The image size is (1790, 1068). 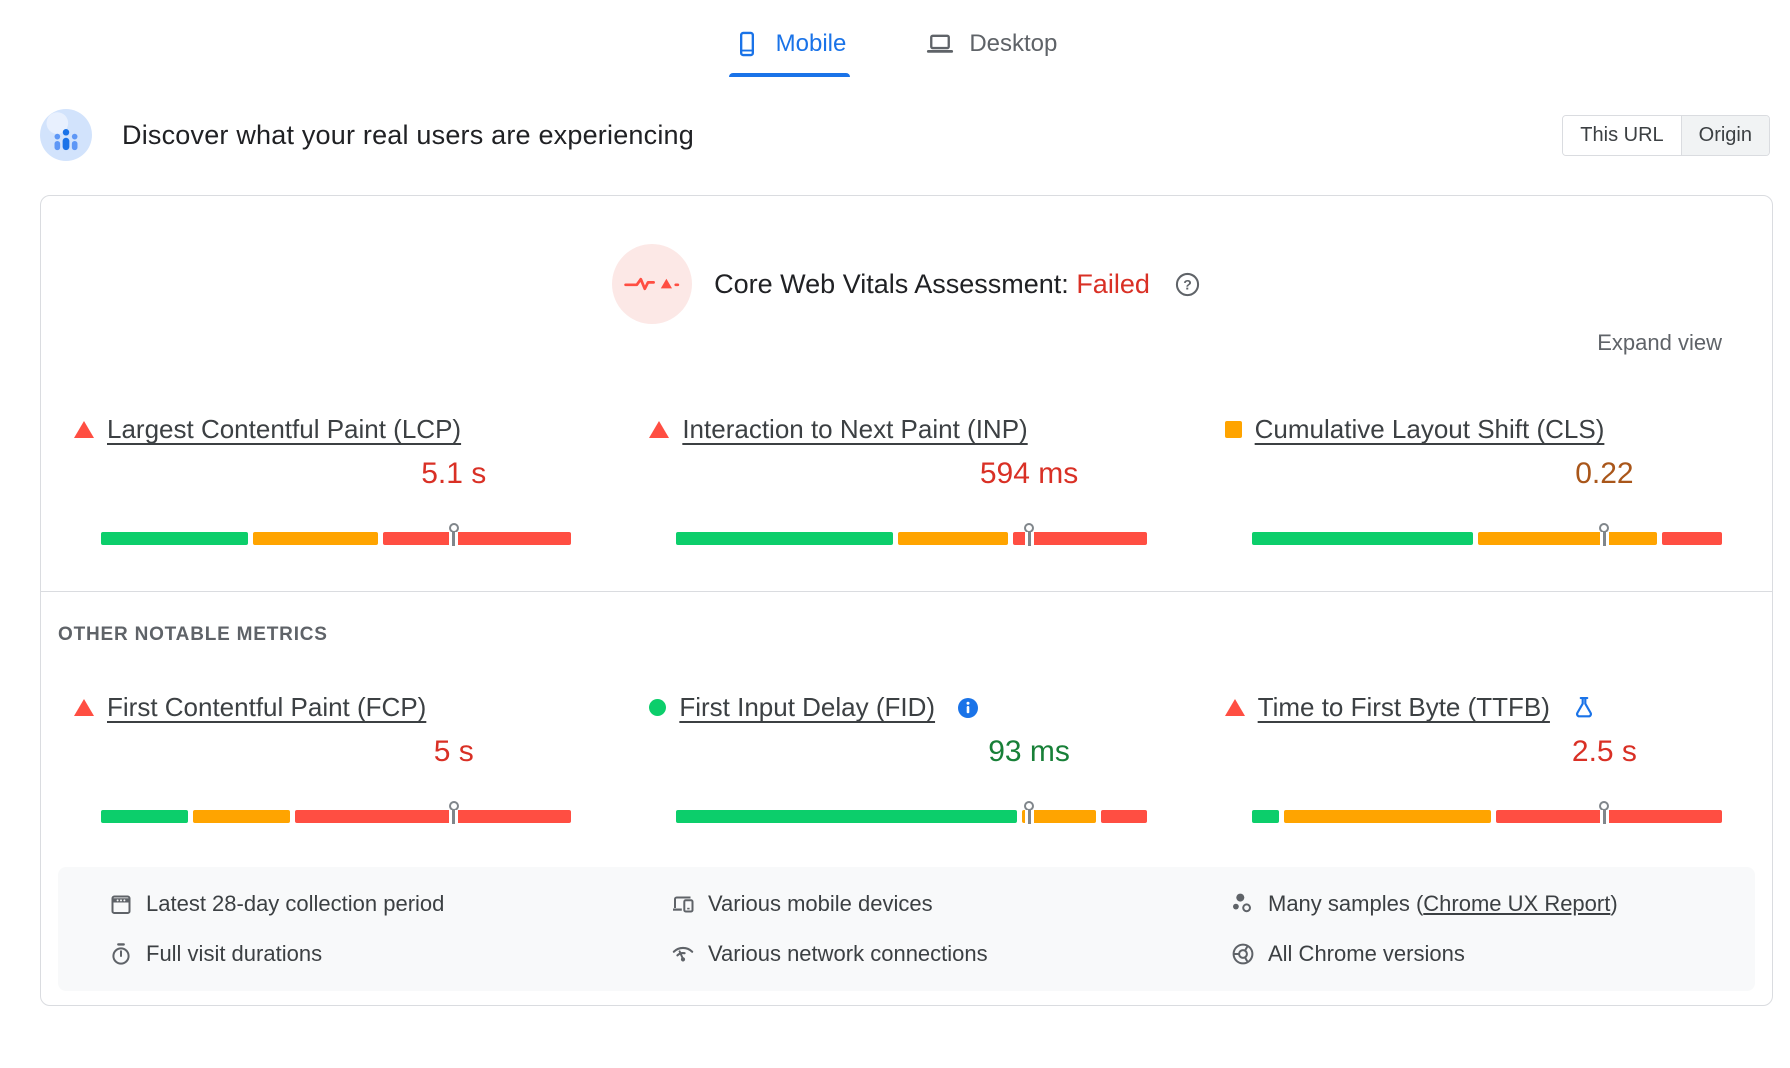 What do you see at coordinates (1724, 135) in the screenshot?
I see `origin-button: Origin` at bounding box center [1724, 135].